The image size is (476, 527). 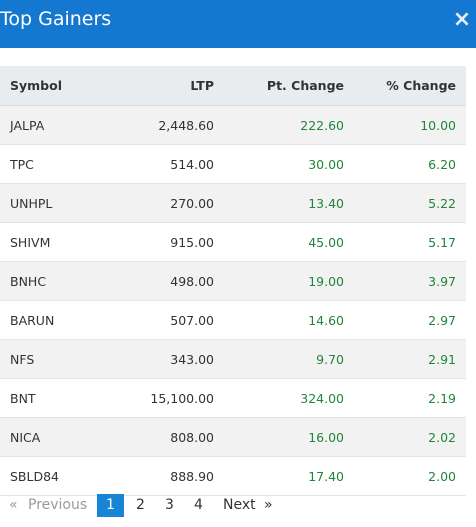 What do you see at coordinates (238, 24) in the screenshot?
I see `modal-header: Top Gainers ×` at bounding box center [238, 24].